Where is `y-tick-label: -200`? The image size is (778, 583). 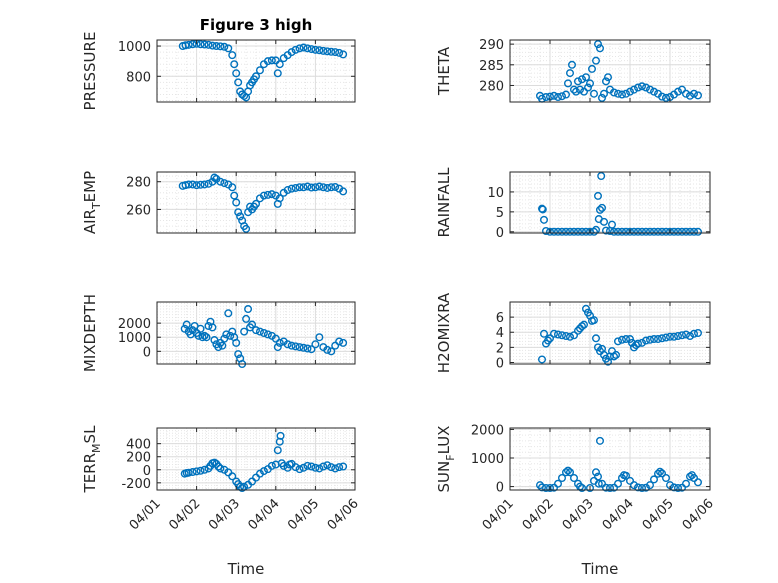 y-tick-label: -200 is located at coordinates (136, 484).